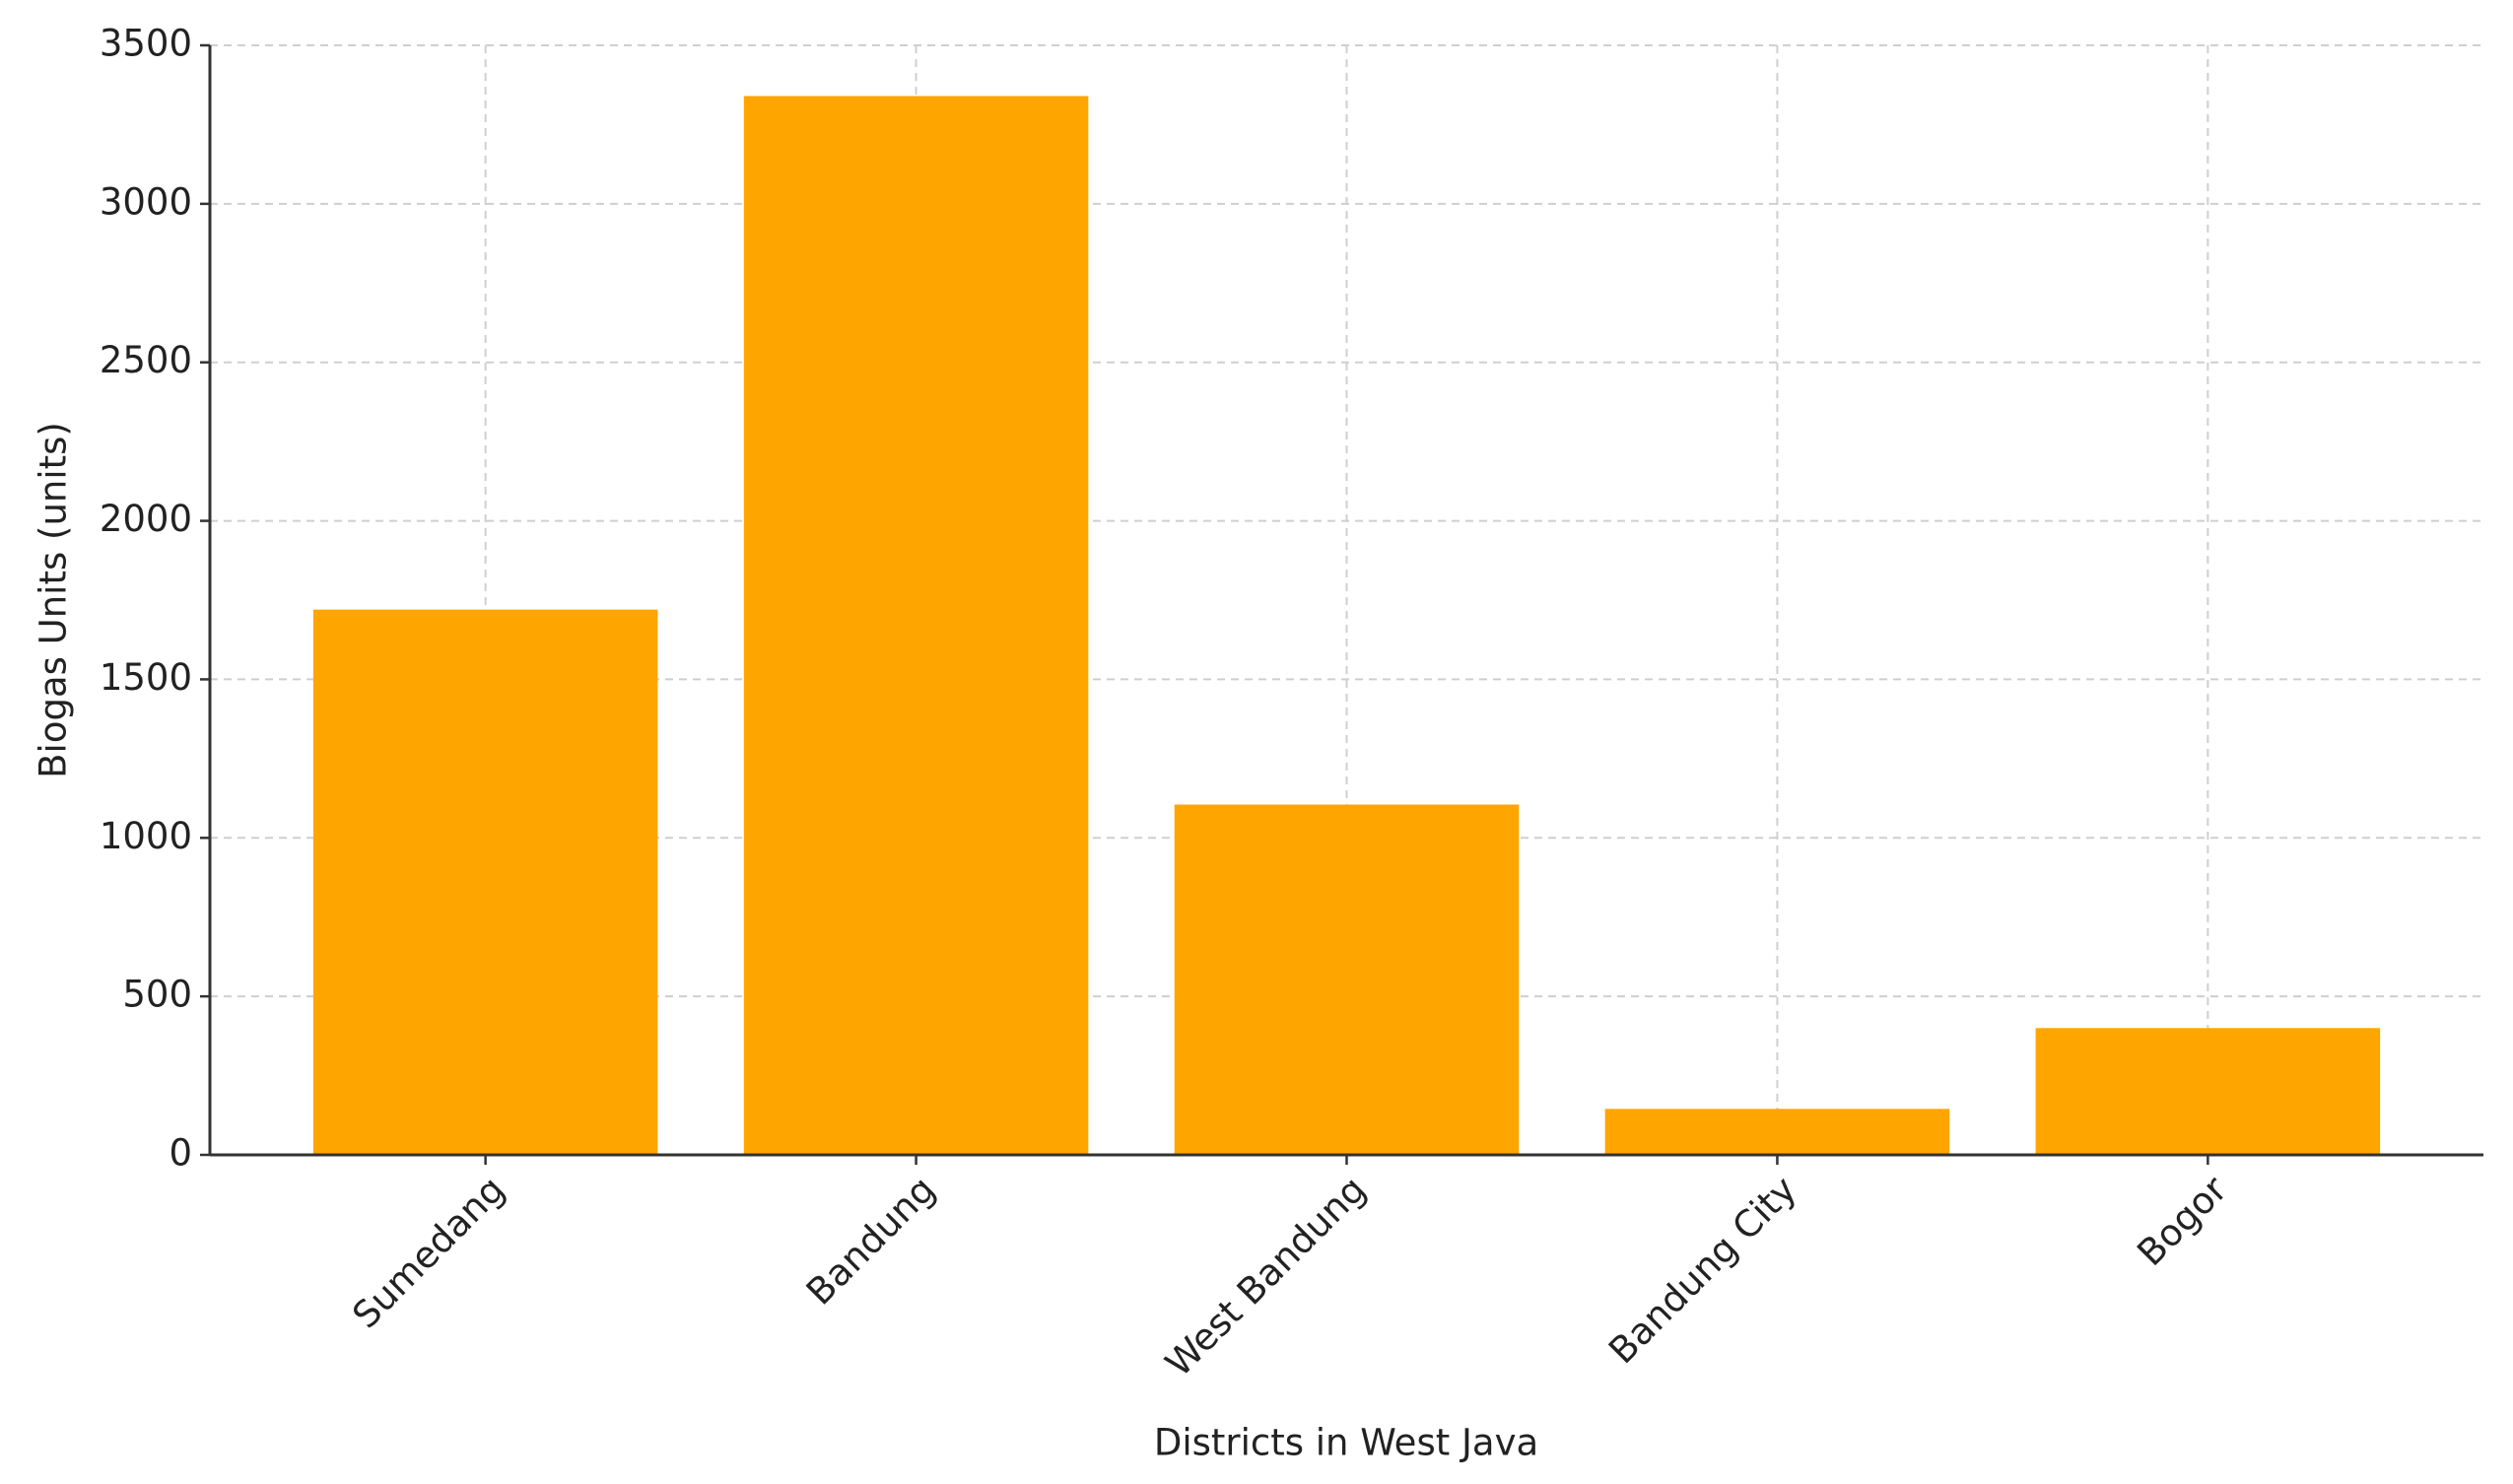  I want to click on y-tick-label: 500, so click(157, 995).